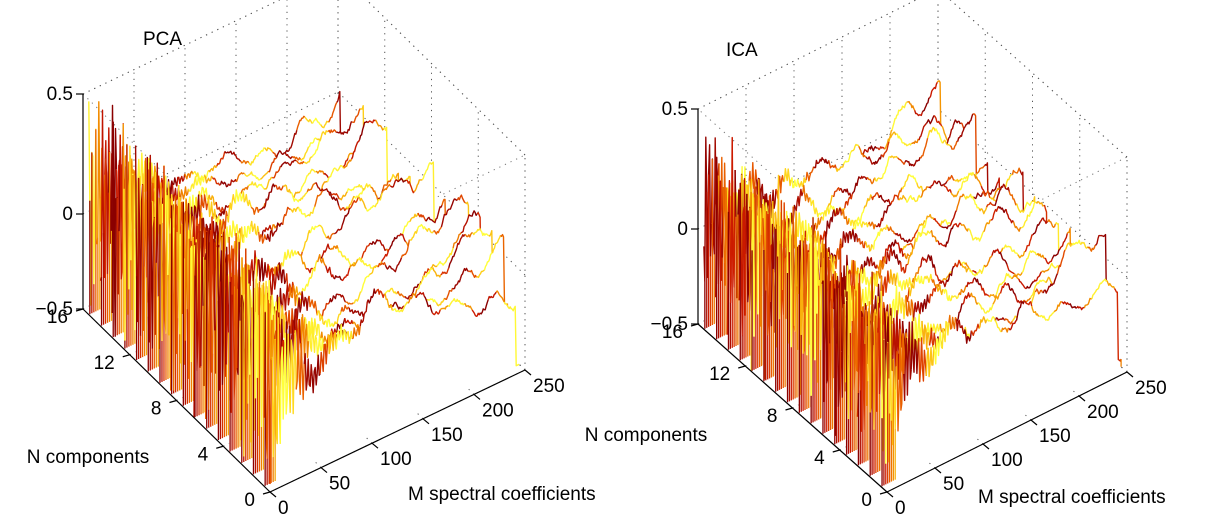  I want to click on ica-z-tick-label: 0.5, so click(675, 109).